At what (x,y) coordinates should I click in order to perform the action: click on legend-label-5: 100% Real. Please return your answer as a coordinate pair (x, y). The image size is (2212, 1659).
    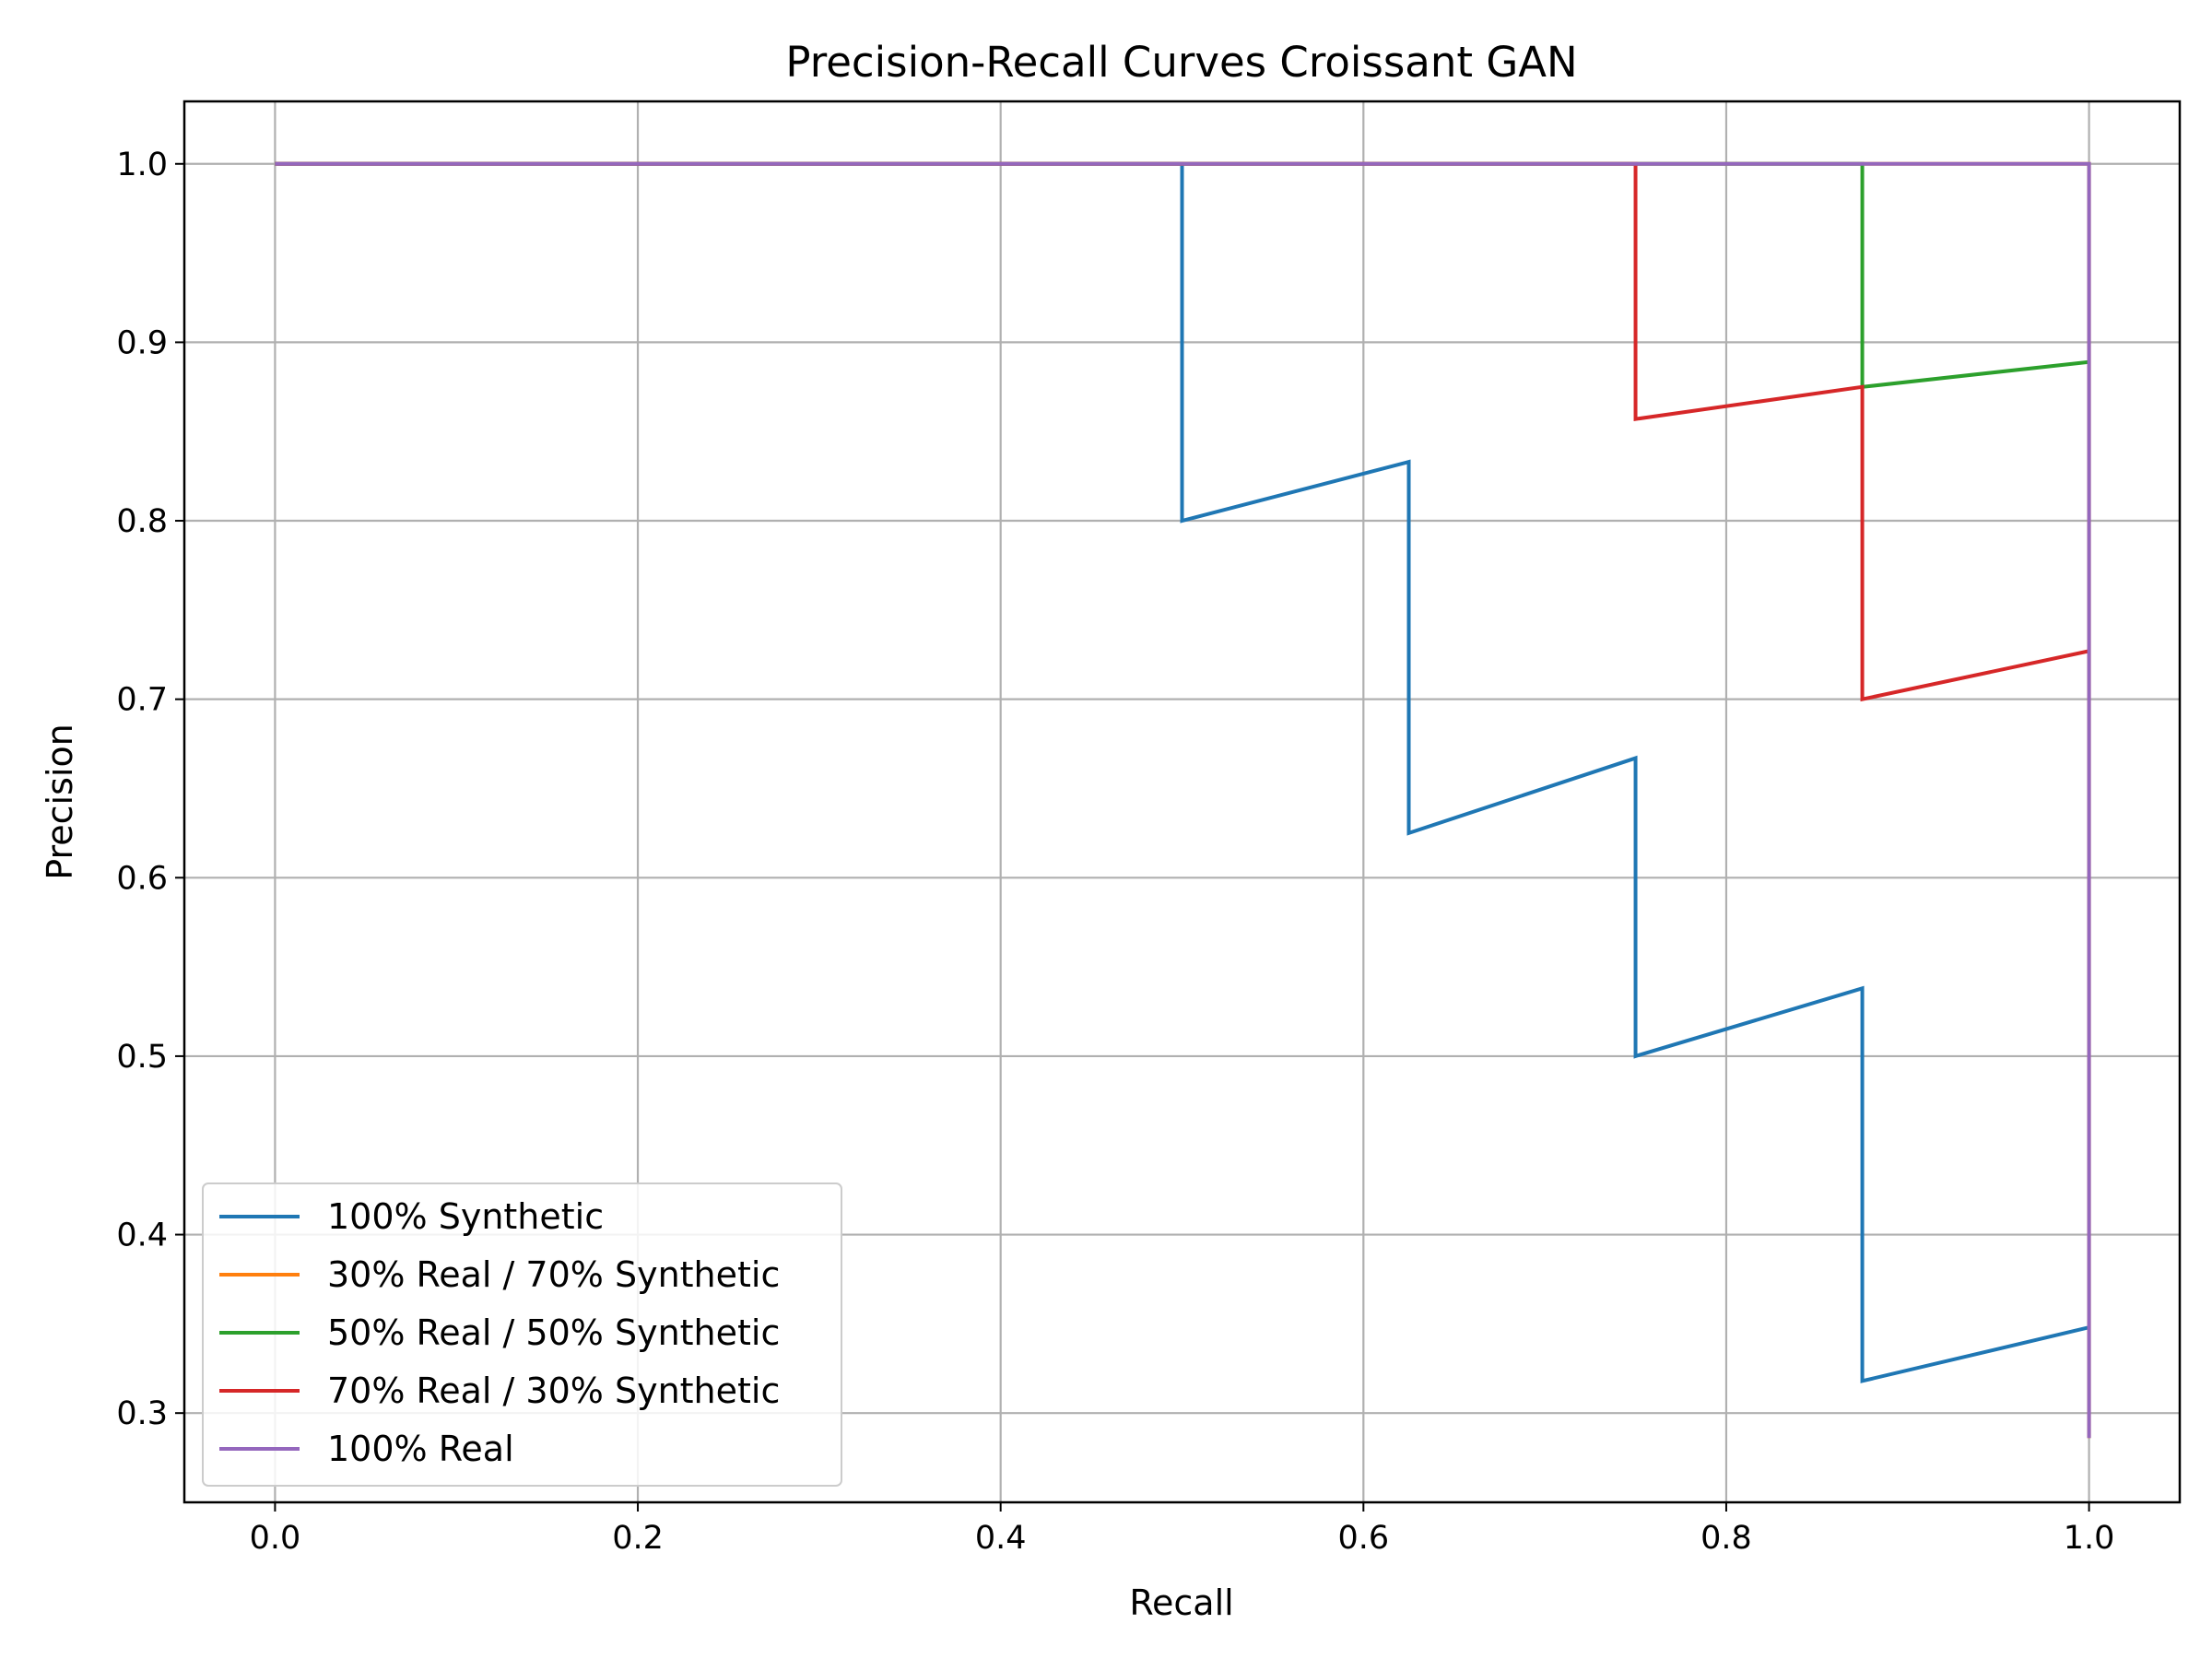
    Looking at the image, I should click on (420, 1449).